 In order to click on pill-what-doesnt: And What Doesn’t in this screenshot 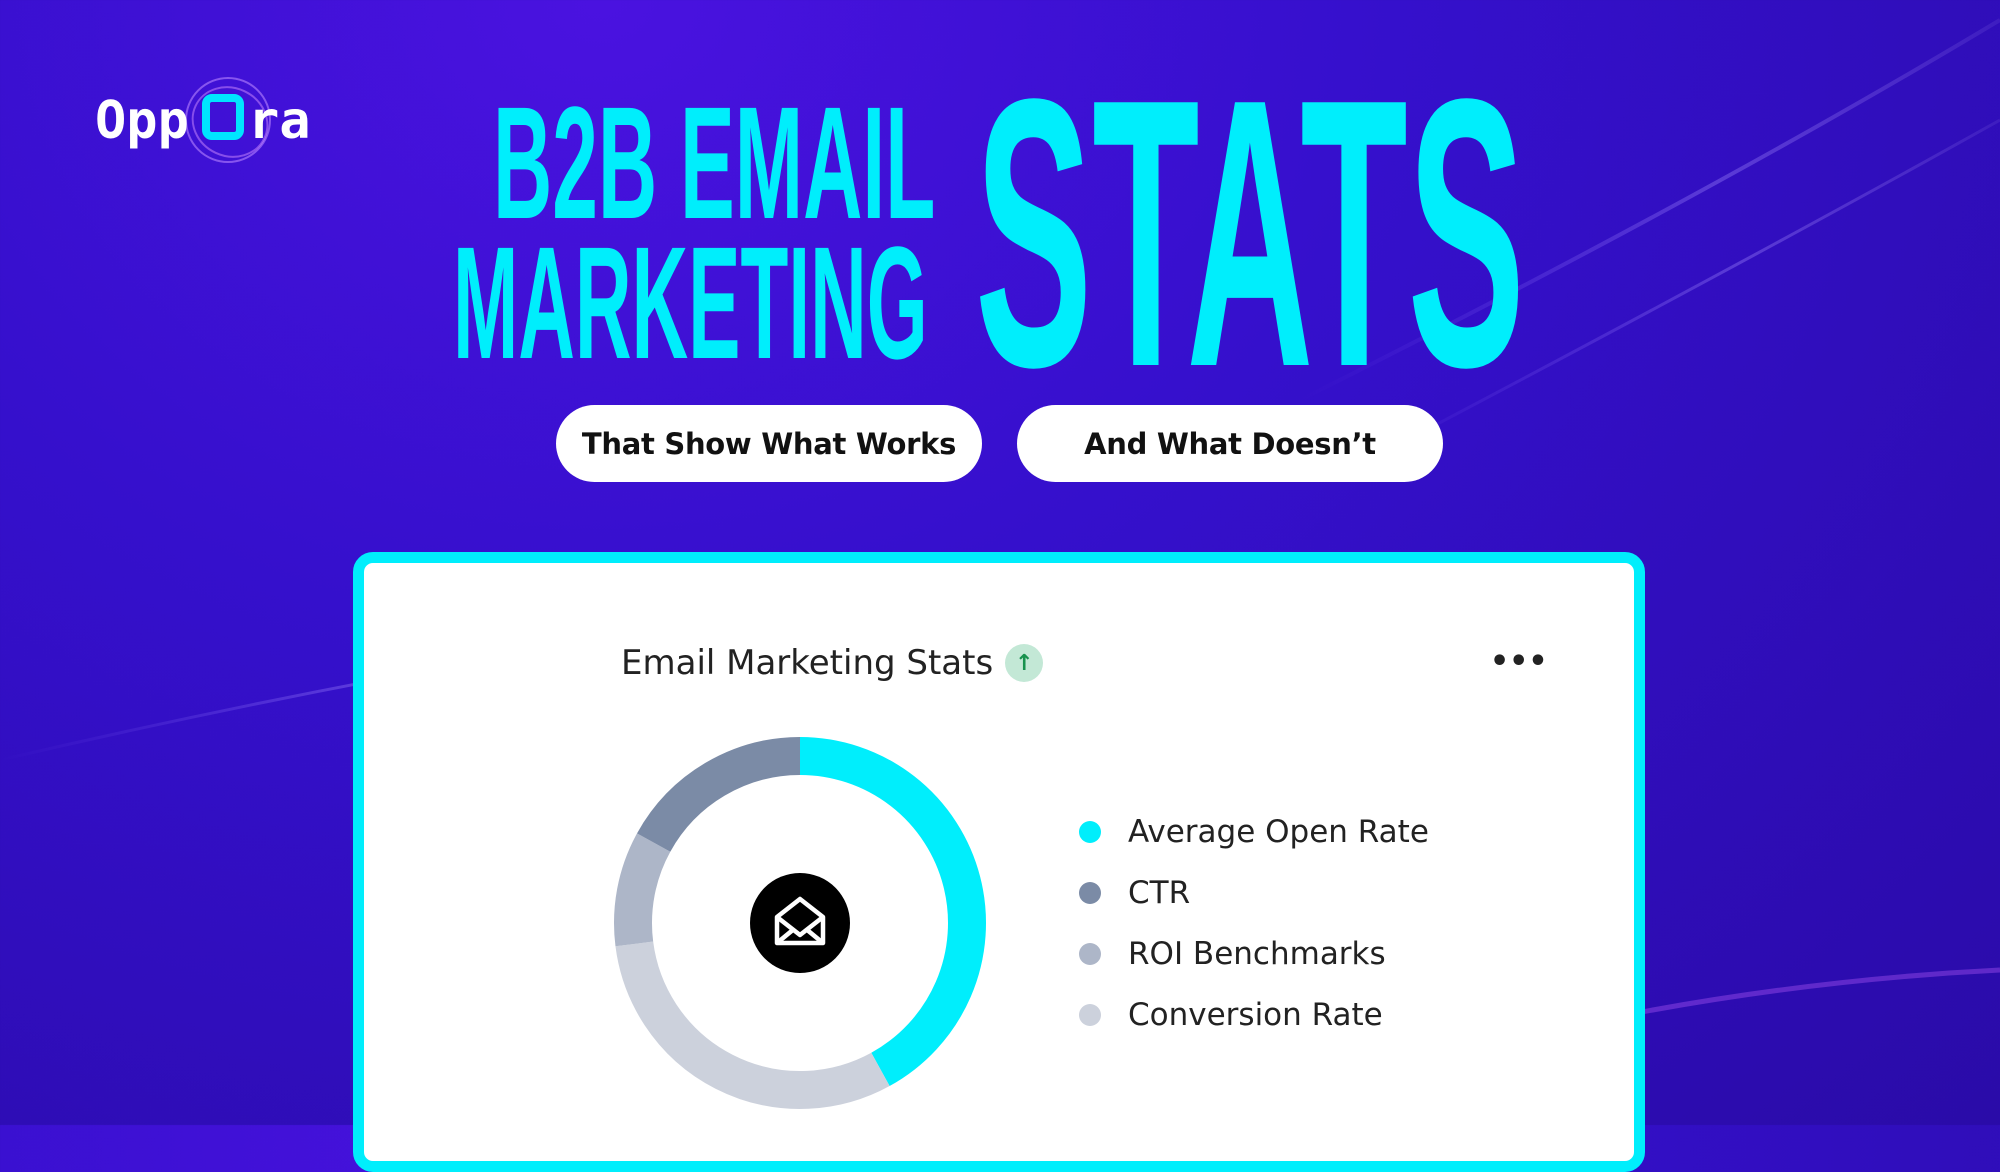, I will do `click(1230, 443)`.